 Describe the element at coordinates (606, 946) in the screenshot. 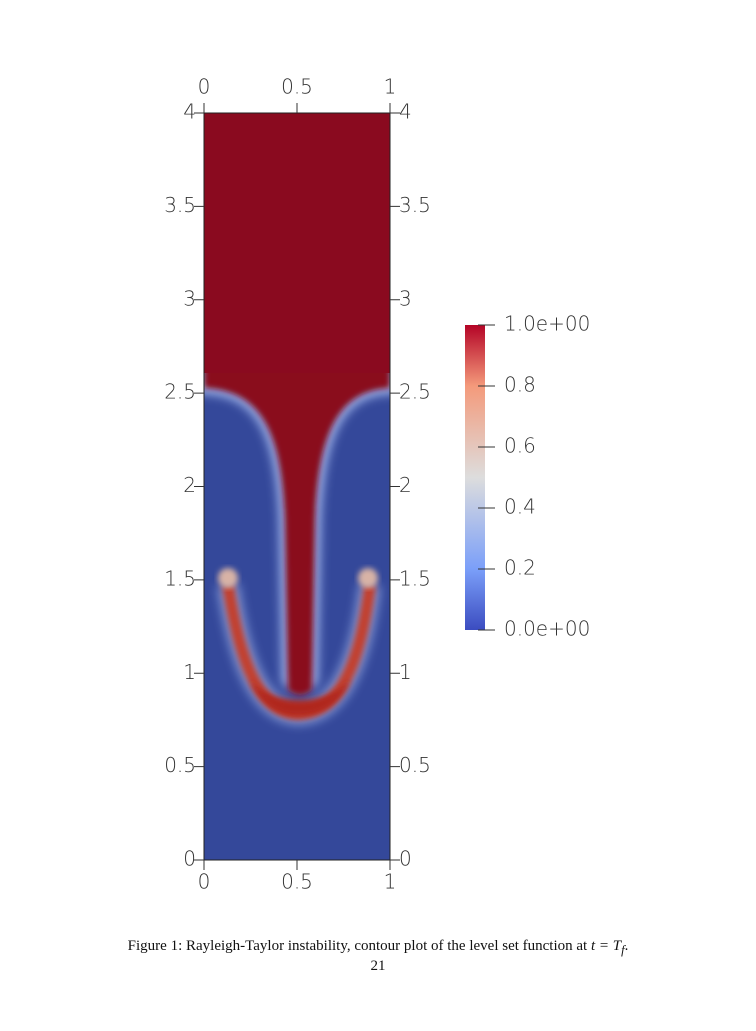

I see `caption-math: t = T` at that location.